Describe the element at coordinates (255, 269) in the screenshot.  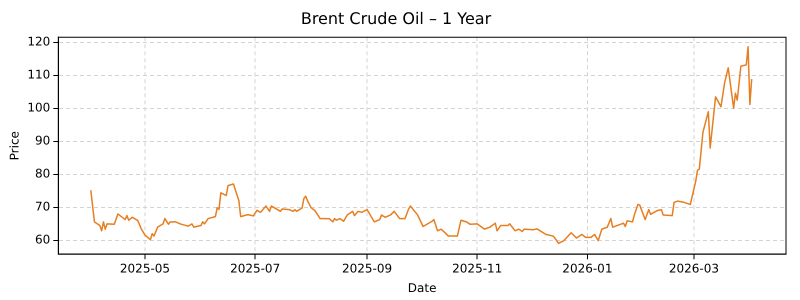
I see `x-tick-label: 2025-07` at that location.